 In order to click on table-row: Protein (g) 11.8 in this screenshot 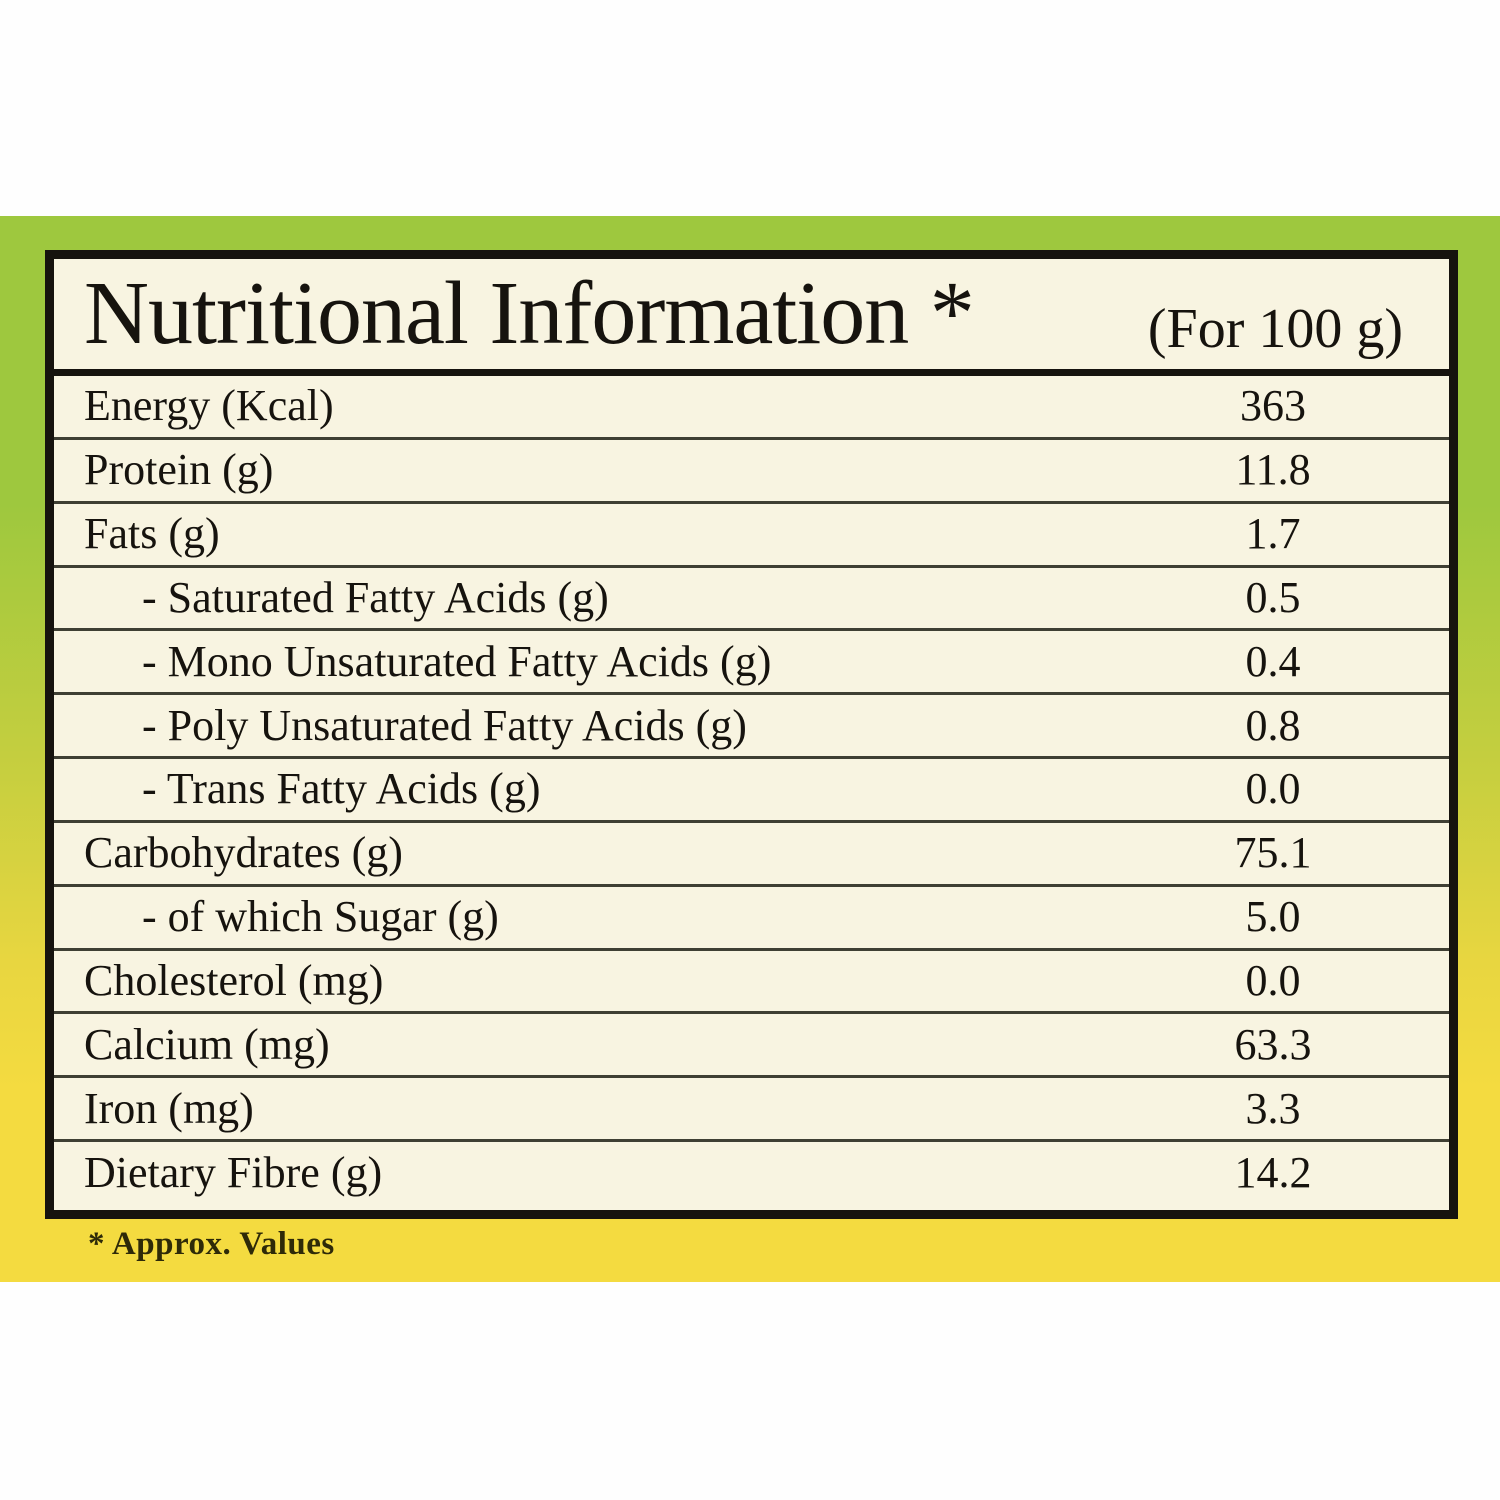, I will do `click(751, 468)`.